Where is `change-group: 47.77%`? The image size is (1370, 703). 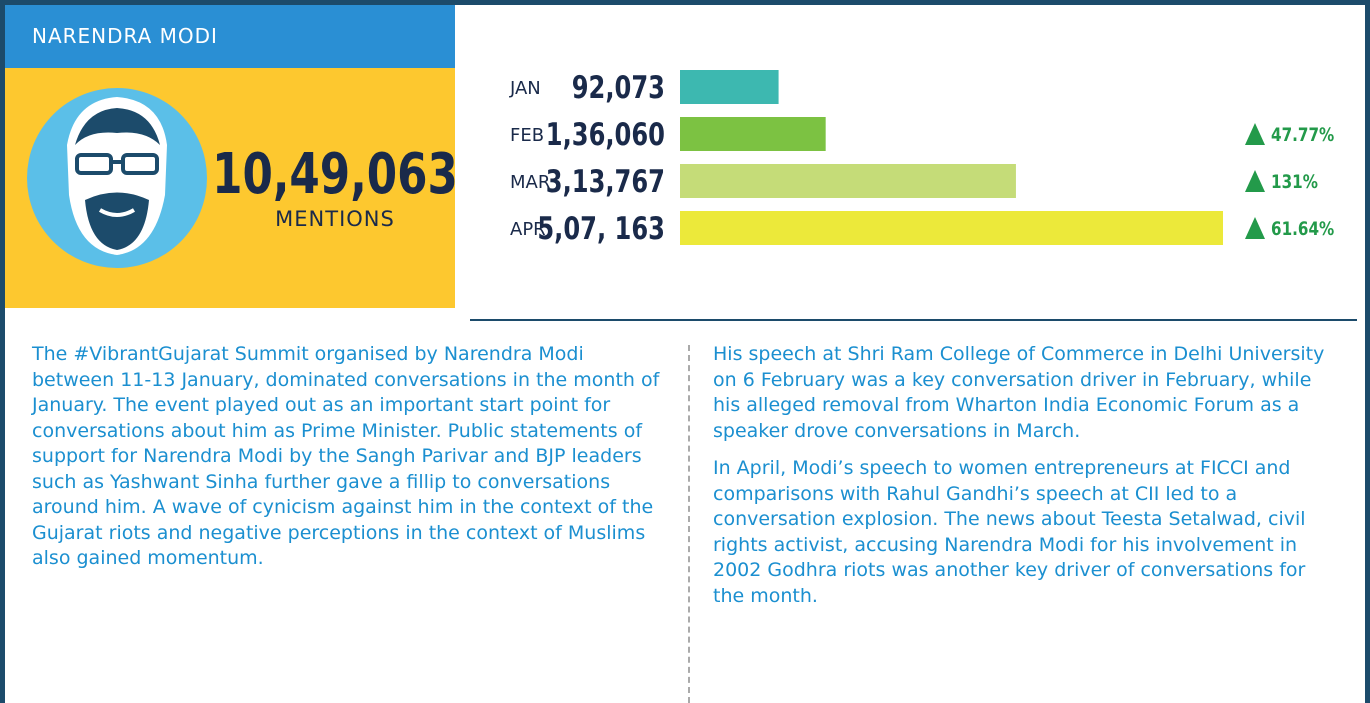
change-group: 47.77% is located at coordinates (1302, 135).